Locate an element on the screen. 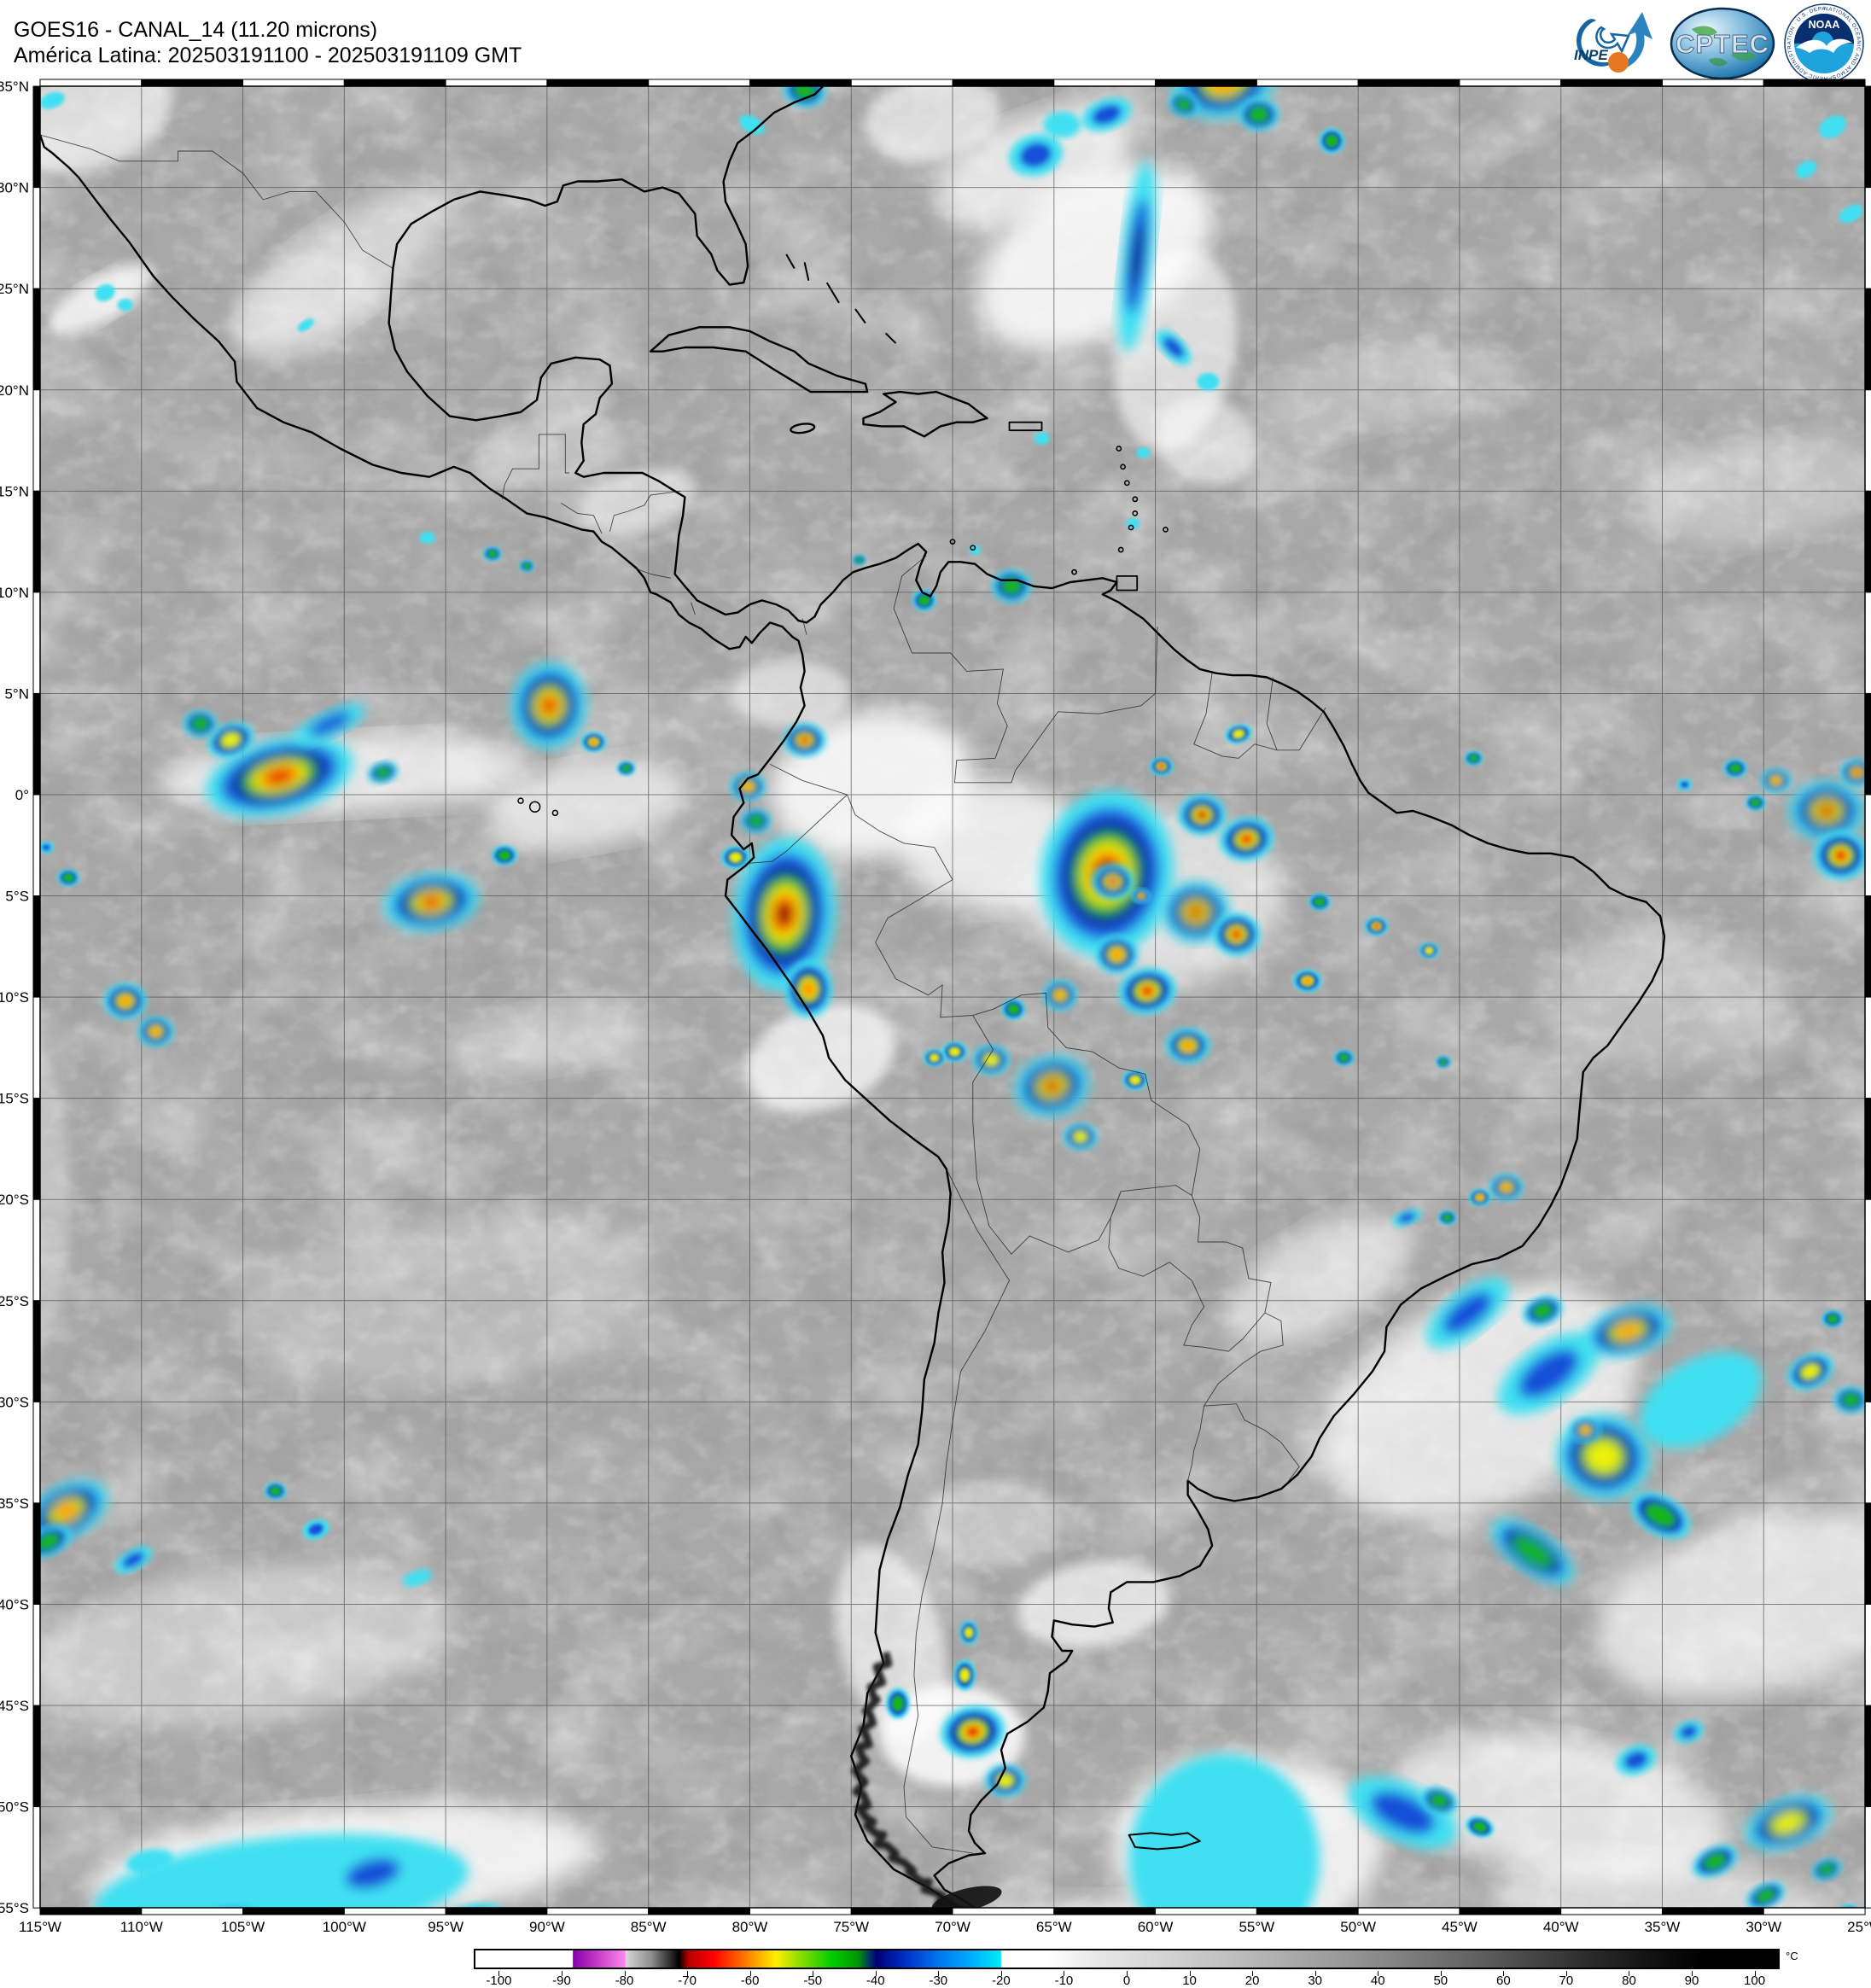 The width and height of the screenshot is (1871, 1988). lat-tick-label: 25°S is located at coordinates (14, 1301).